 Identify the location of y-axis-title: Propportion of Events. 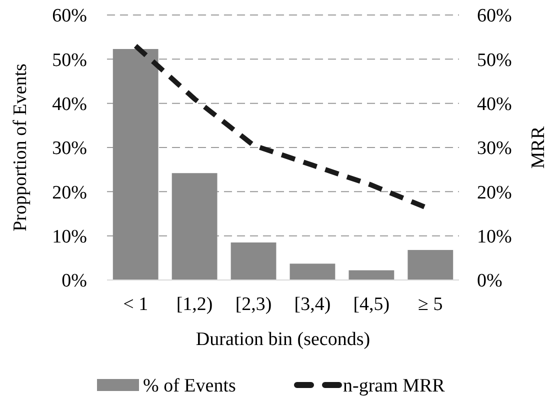
(20, 148).